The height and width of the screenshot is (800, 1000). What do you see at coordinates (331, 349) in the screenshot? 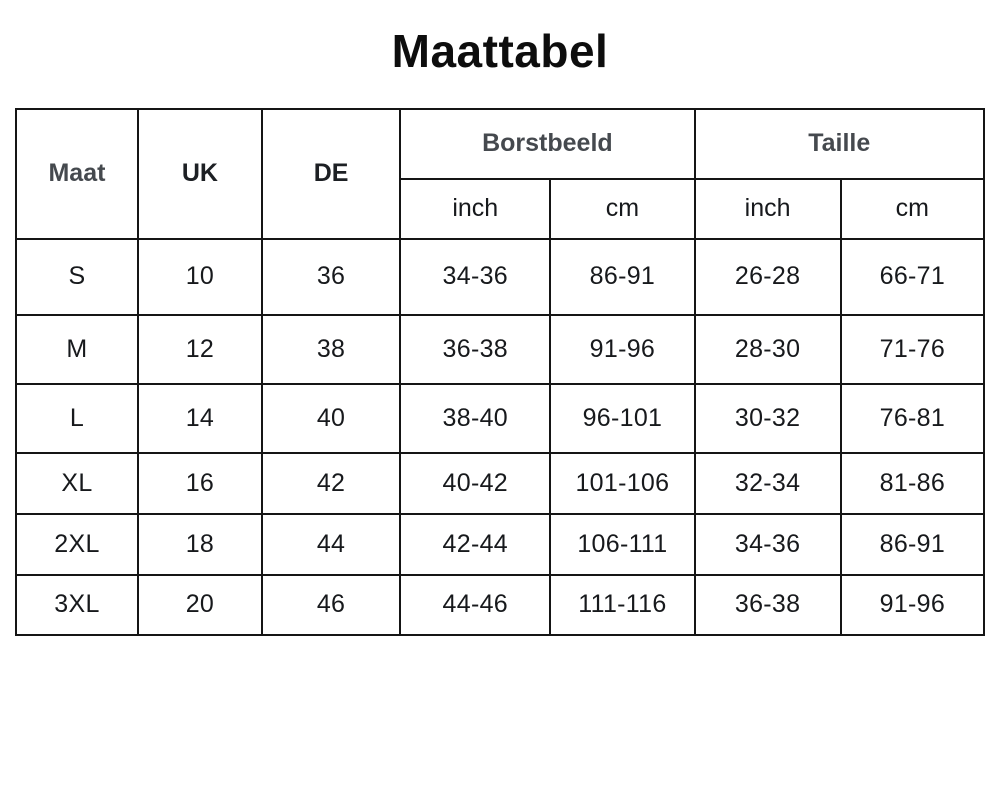
I see `cell-de: 38` at bounding box center [331, 349].